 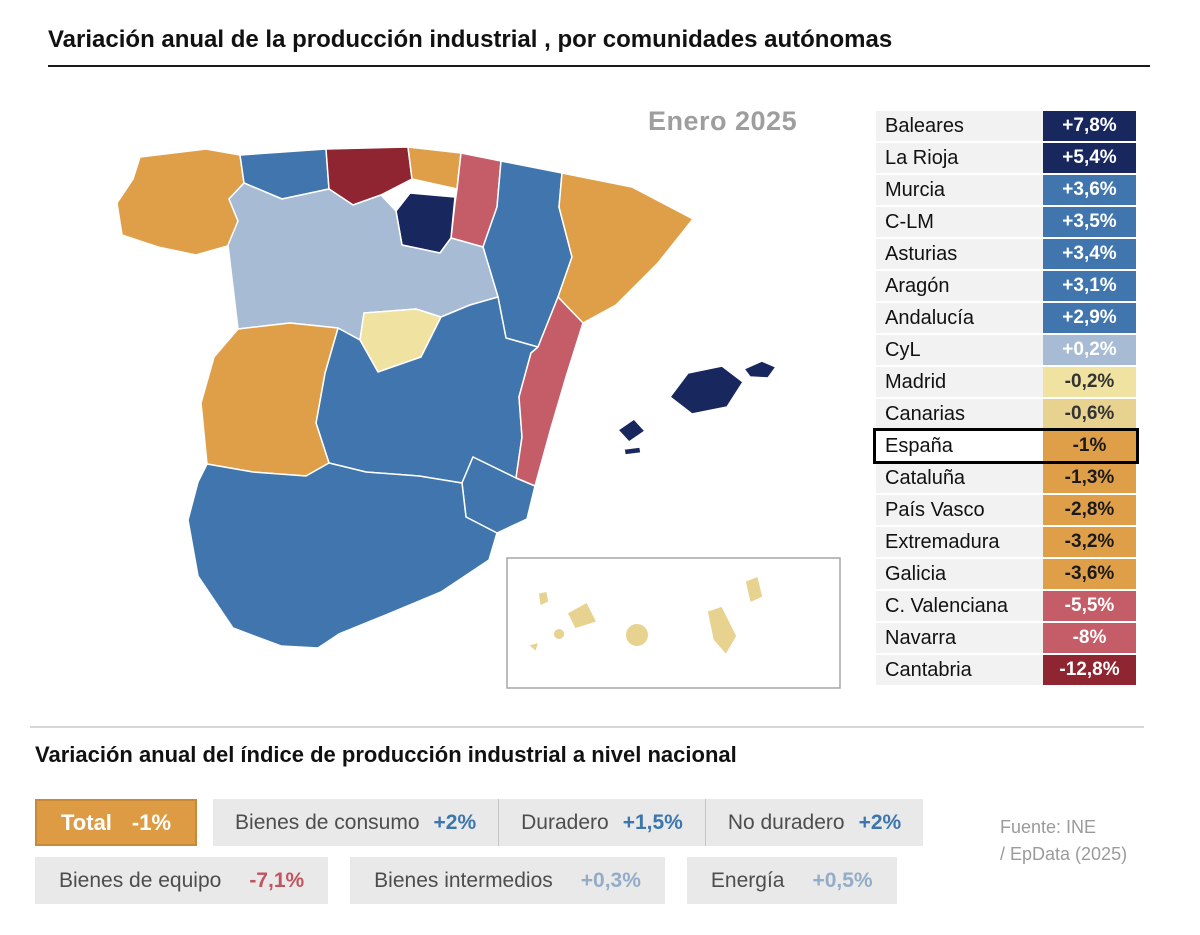 What do you see at coordinates (1089, 350) in the screenshot?
I see `region-value: +0,2%` at bounding box center [1089, 350].